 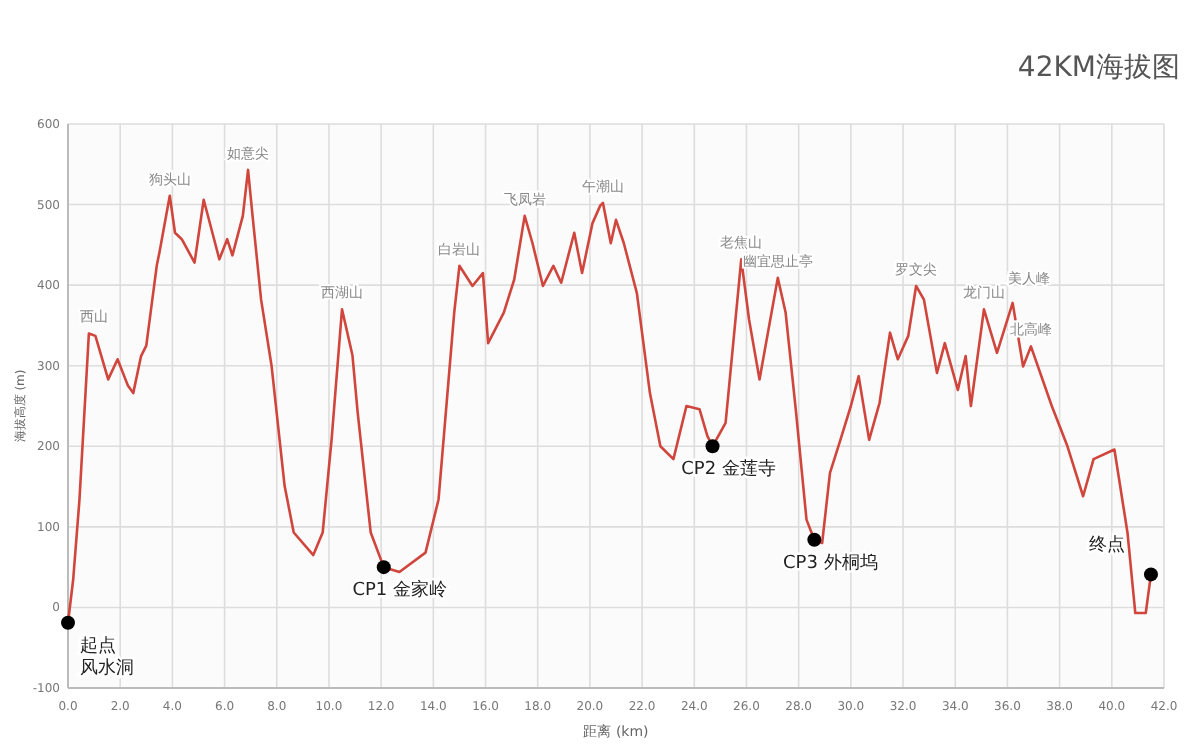 I want to click on annotation: 终点, so click(x=1106, y=545).